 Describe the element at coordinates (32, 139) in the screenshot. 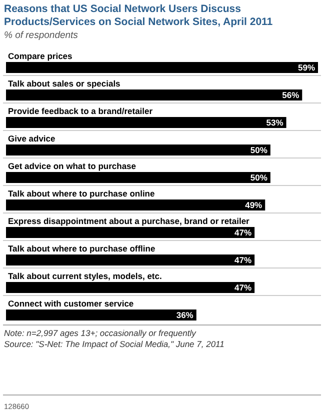

I see `y-tick-label: Give advice` at that location.